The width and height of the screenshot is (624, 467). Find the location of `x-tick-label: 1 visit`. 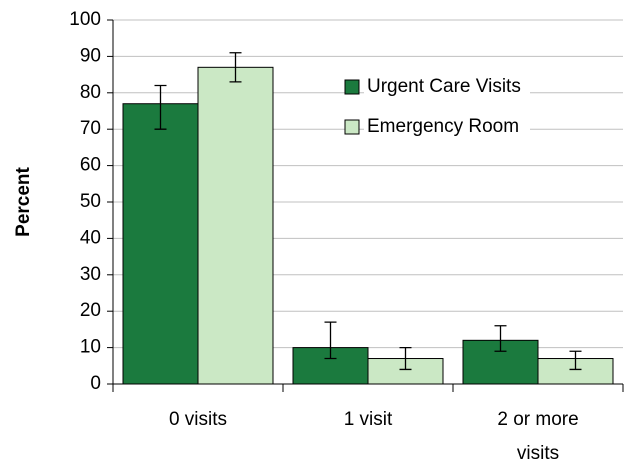

x-tick-label: 1 visit is located at coordinates (368, 419).